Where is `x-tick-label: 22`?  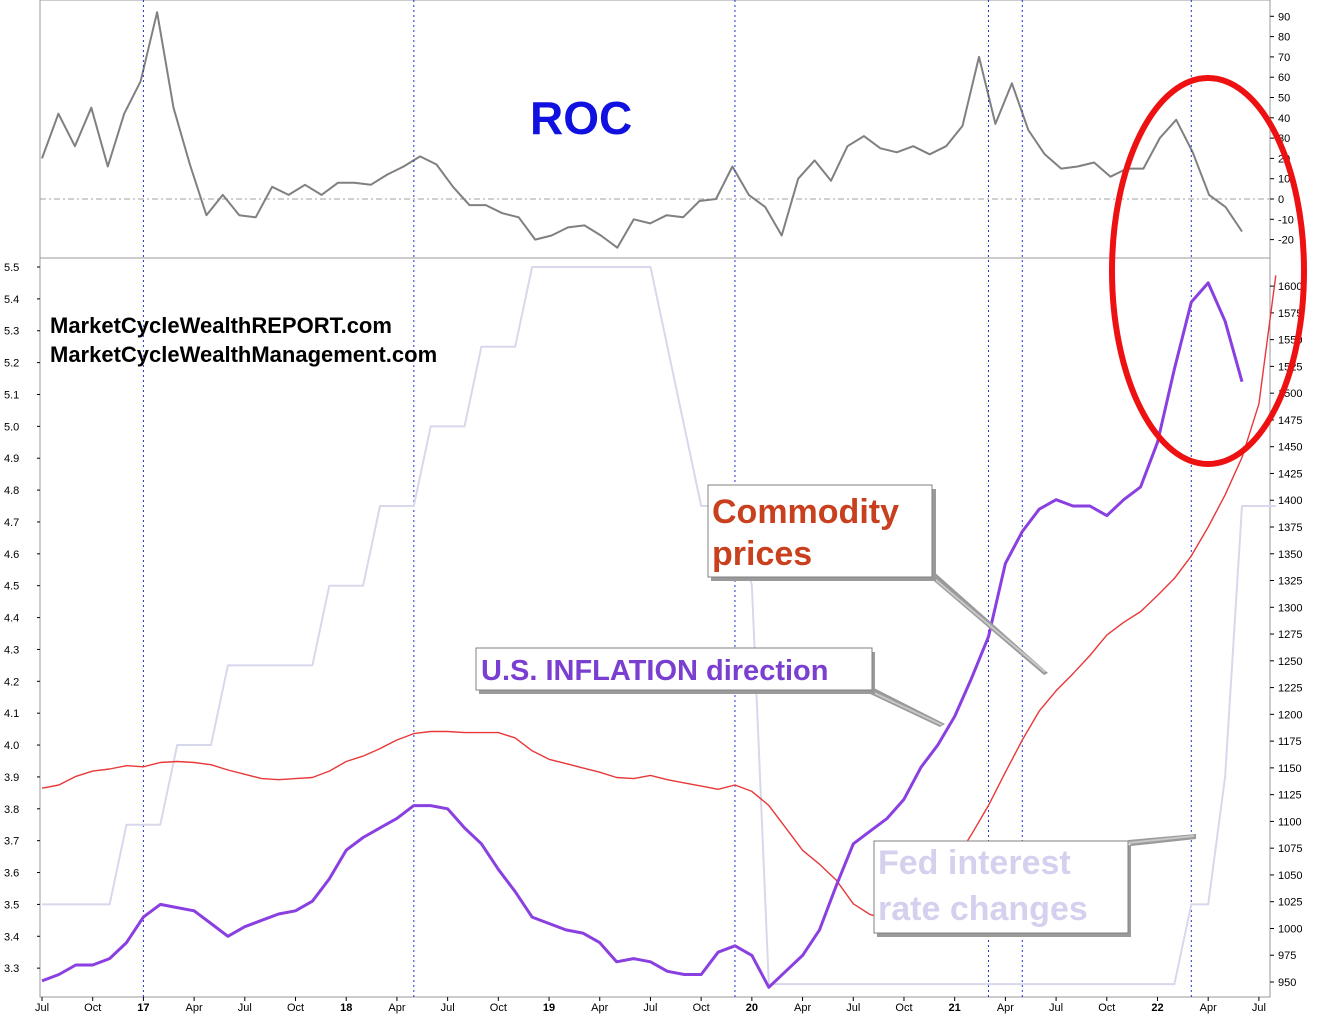 x-tick-label: 22 is located at coordinates (1157, 1008).